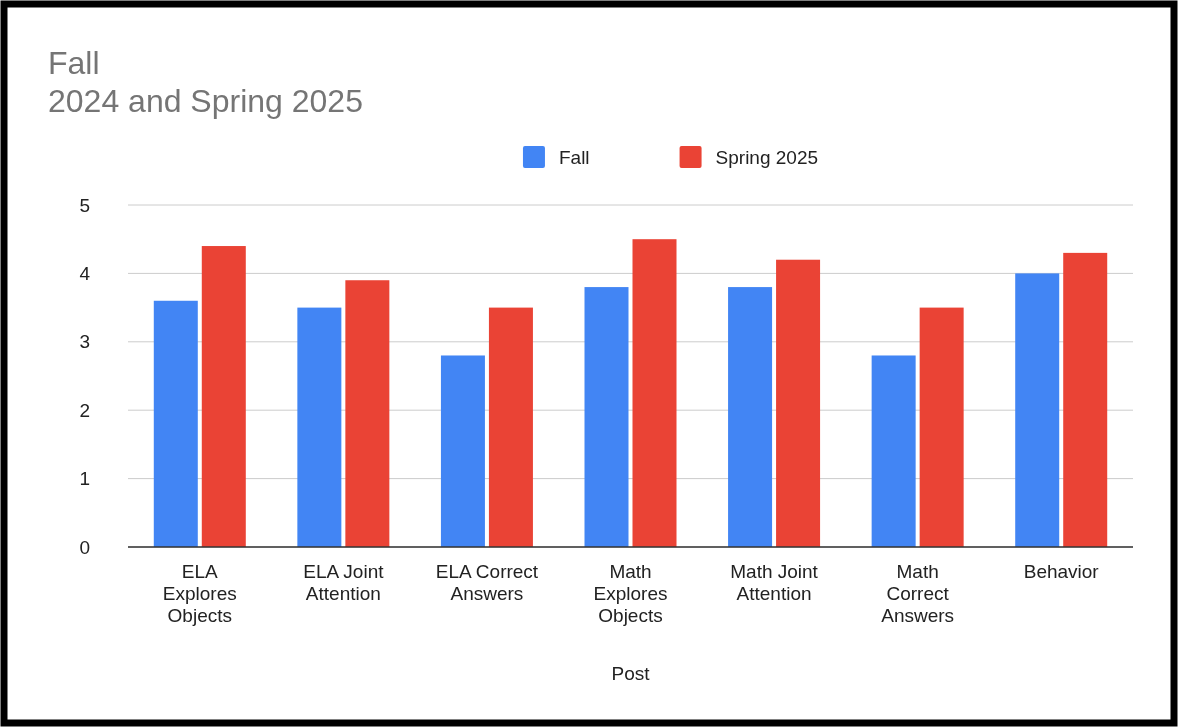  I want to click on x-tick-label: Math Correct Answers, so click(918, 593).